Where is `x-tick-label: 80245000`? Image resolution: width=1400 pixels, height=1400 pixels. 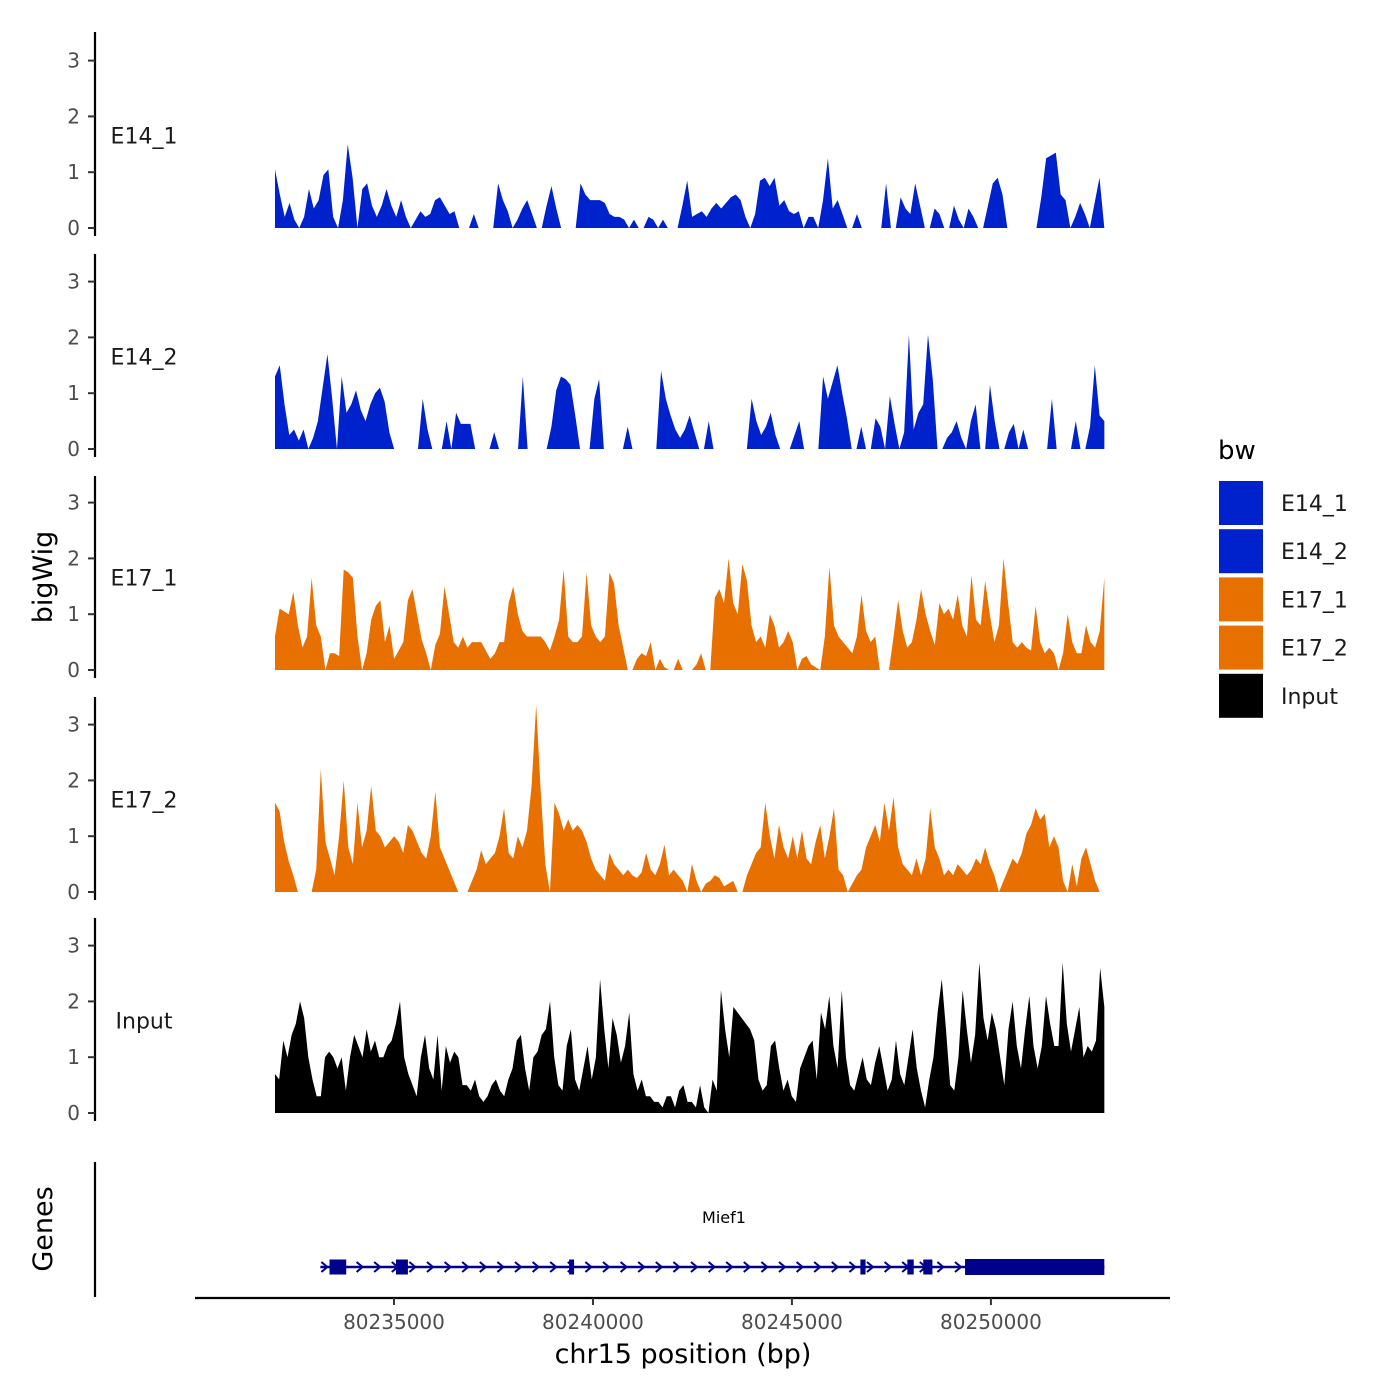
x-tick-label: 80245000 is located at coordinates (792, 1322).